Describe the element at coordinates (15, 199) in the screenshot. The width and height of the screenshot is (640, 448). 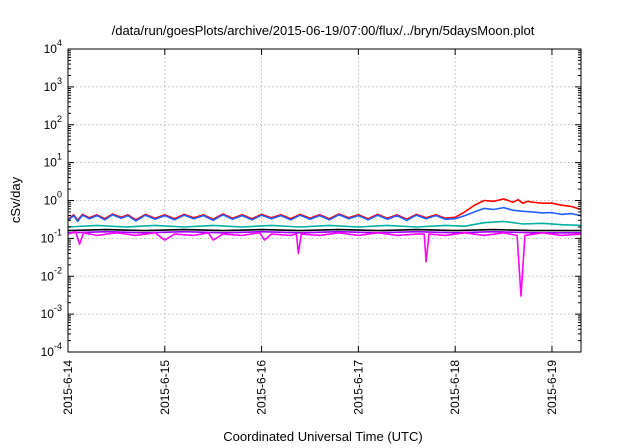
I see `y-axis-label: cSv/day` at that location.